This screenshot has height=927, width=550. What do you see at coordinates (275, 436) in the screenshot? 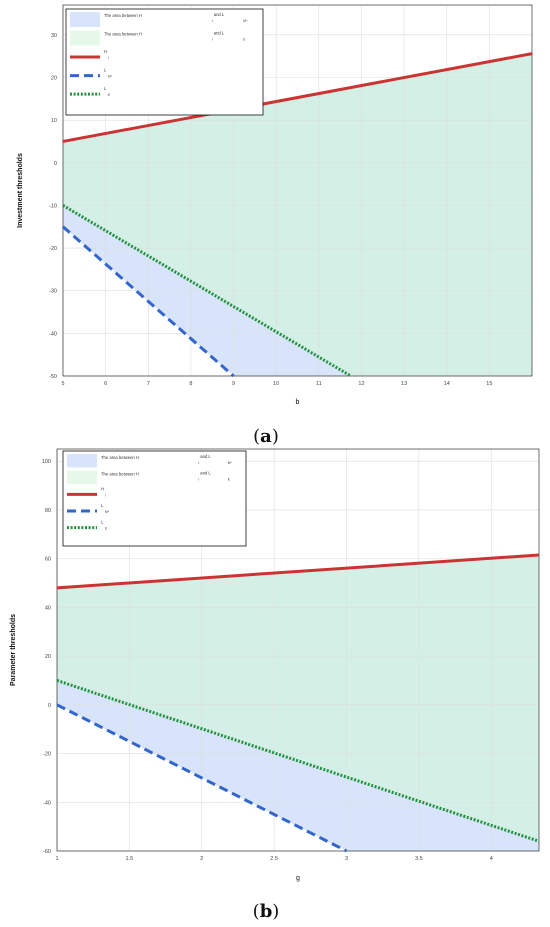
I see `caption-a-close: )` at bounding box center [275, 436].